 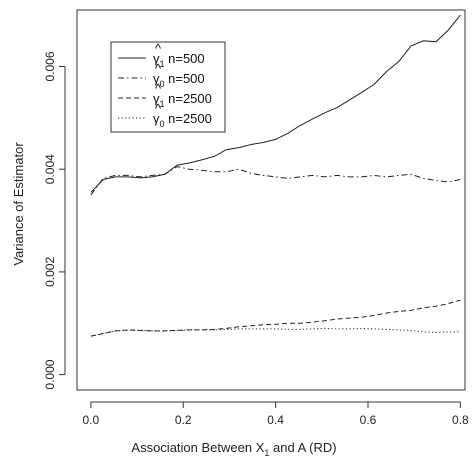 I want to click on y-tick-label: 0.004, so click(x=50, y=169).